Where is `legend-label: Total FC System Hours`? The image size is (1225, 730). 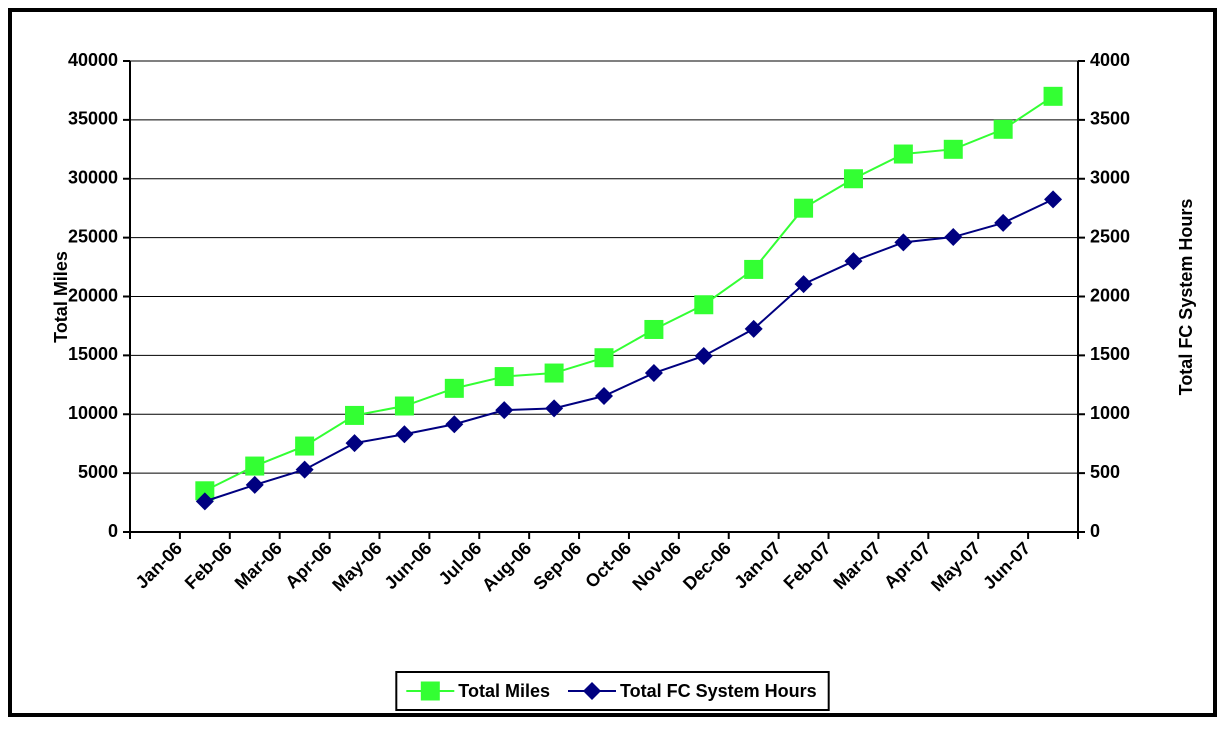
legend-label: Total FC System Hours is located at coordinates (718, 691).